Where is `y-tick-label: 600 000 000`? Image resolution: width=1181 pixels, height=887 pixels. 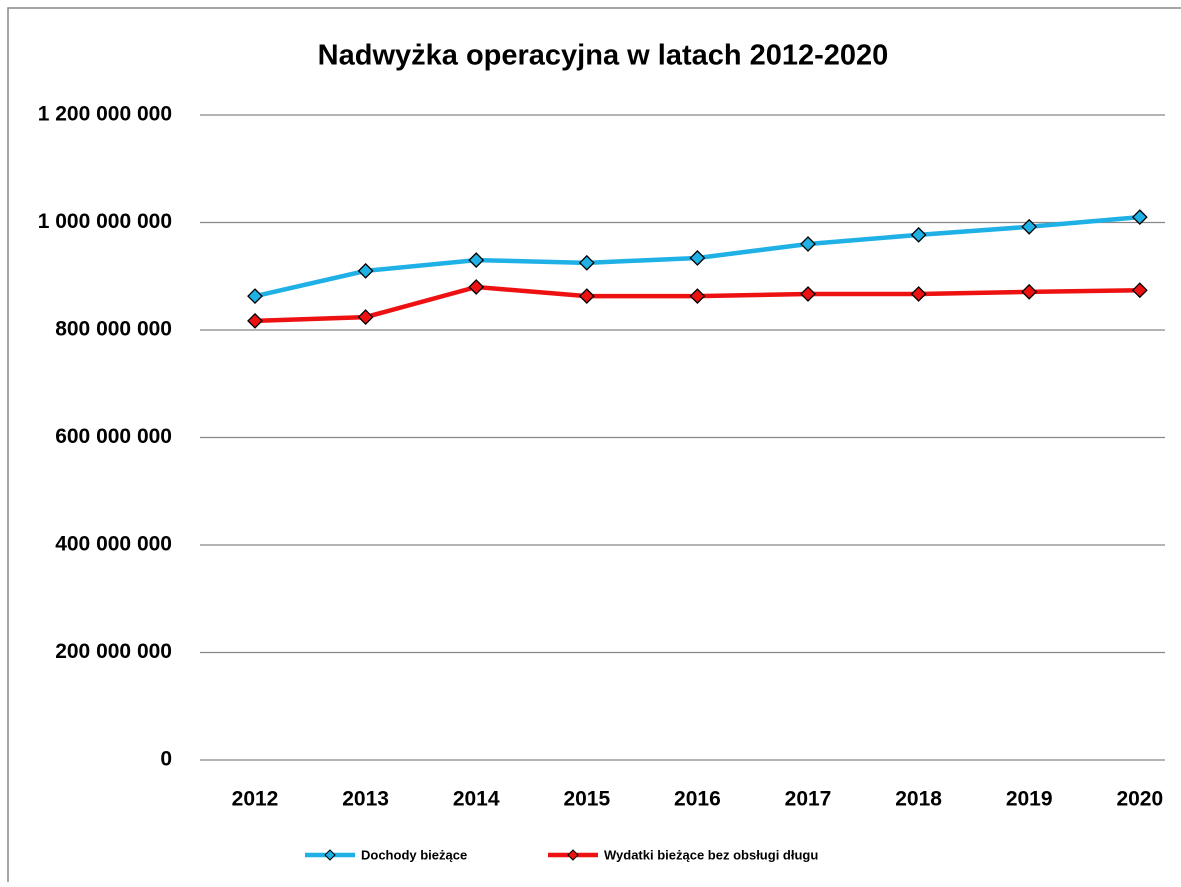
y-tick-label: 600 000 000 is located at coordinates (113, 436).